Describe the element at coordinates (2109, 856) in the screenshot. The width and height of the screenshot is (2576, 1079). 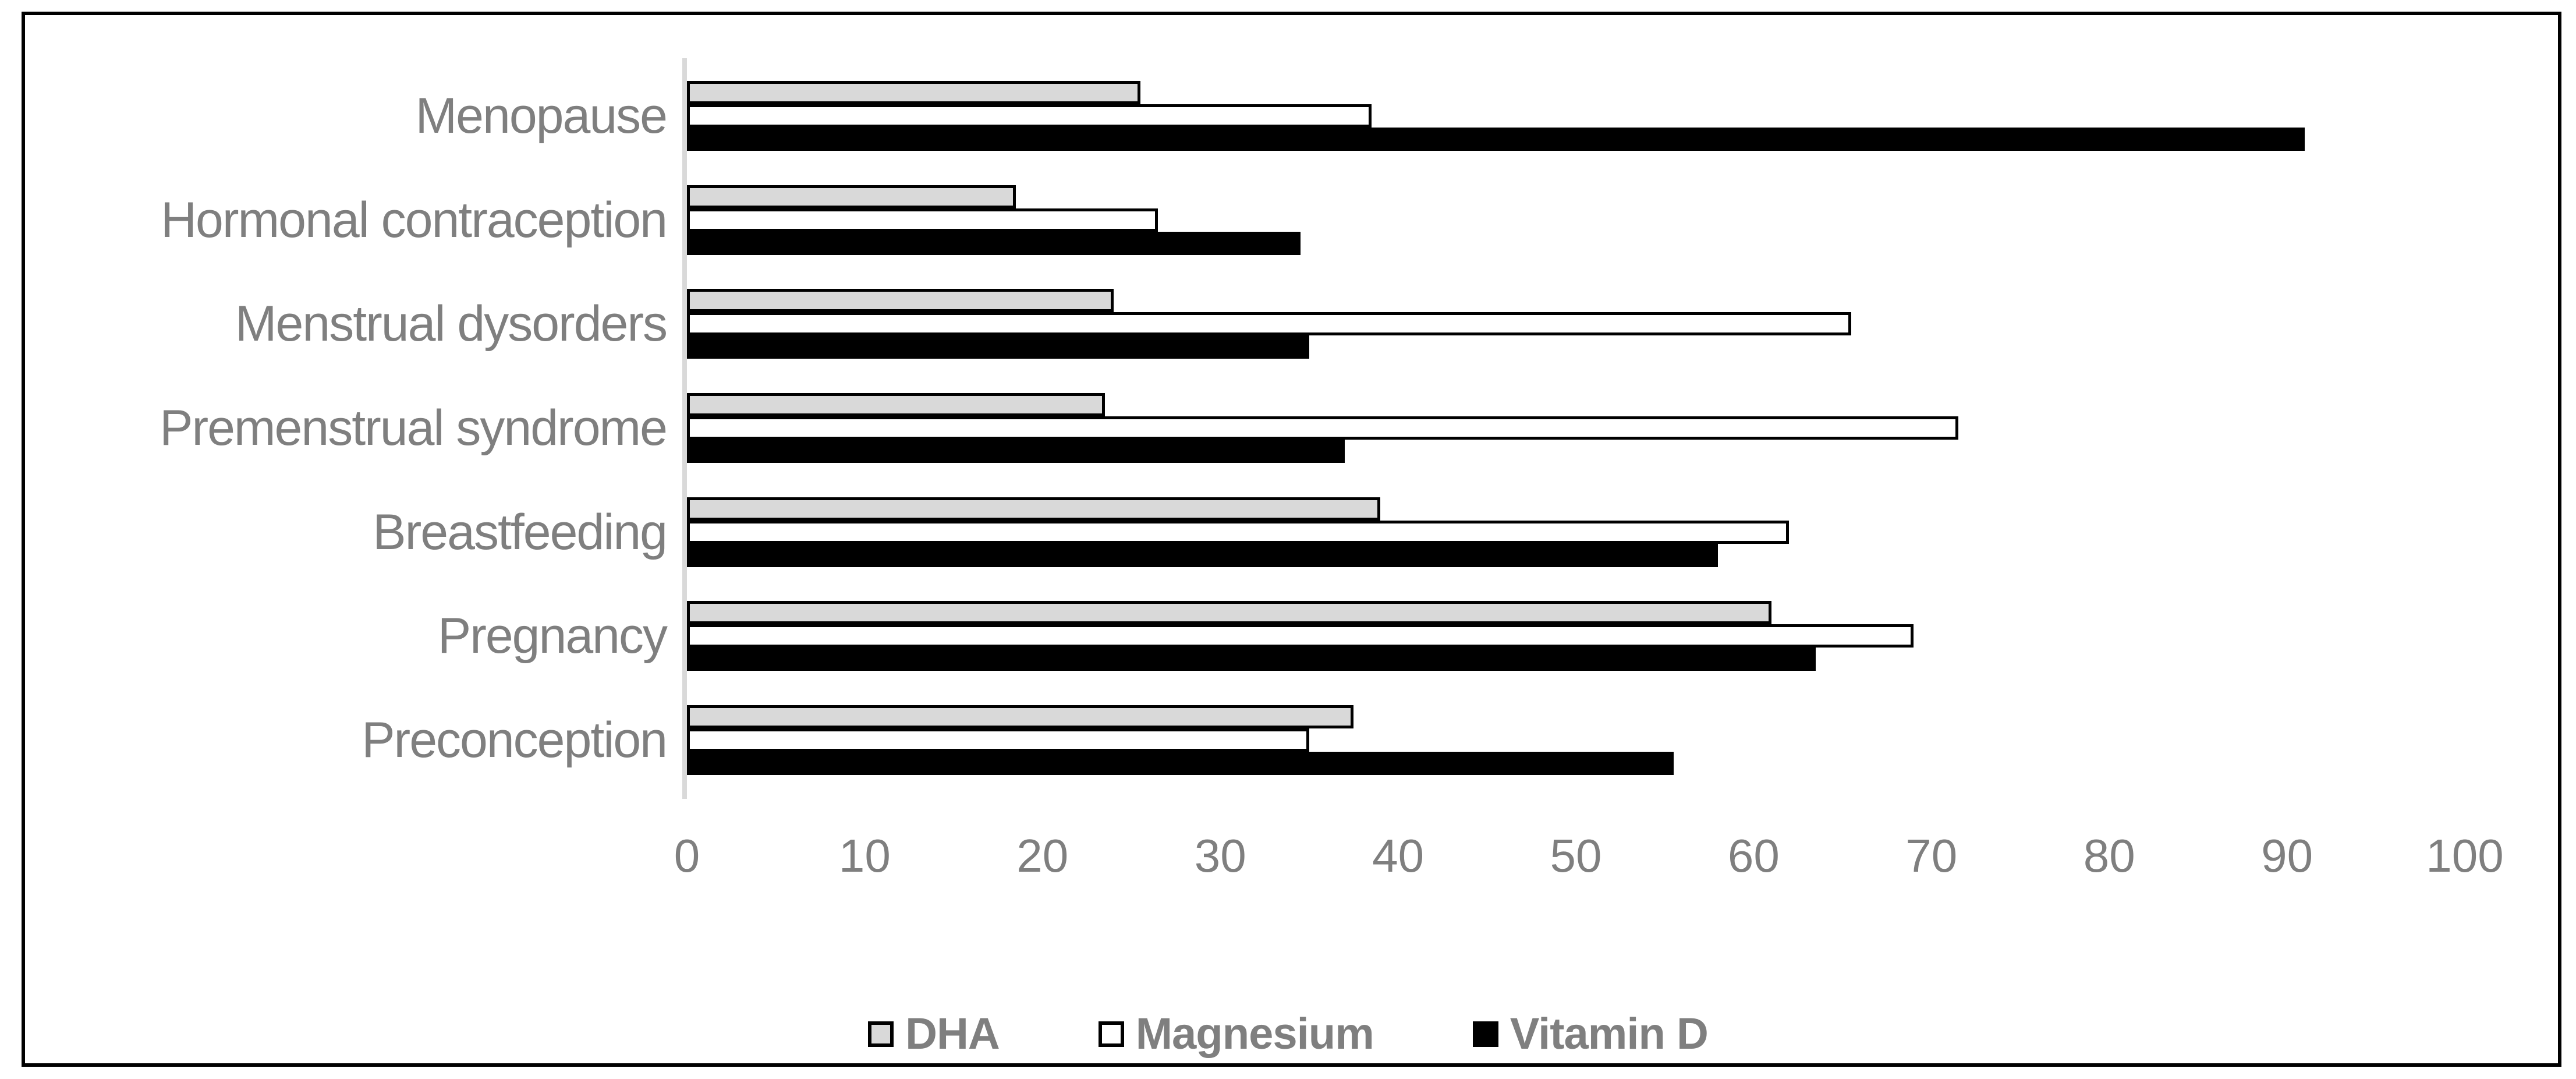
I see `x-tick-label-80: 80` at that location.